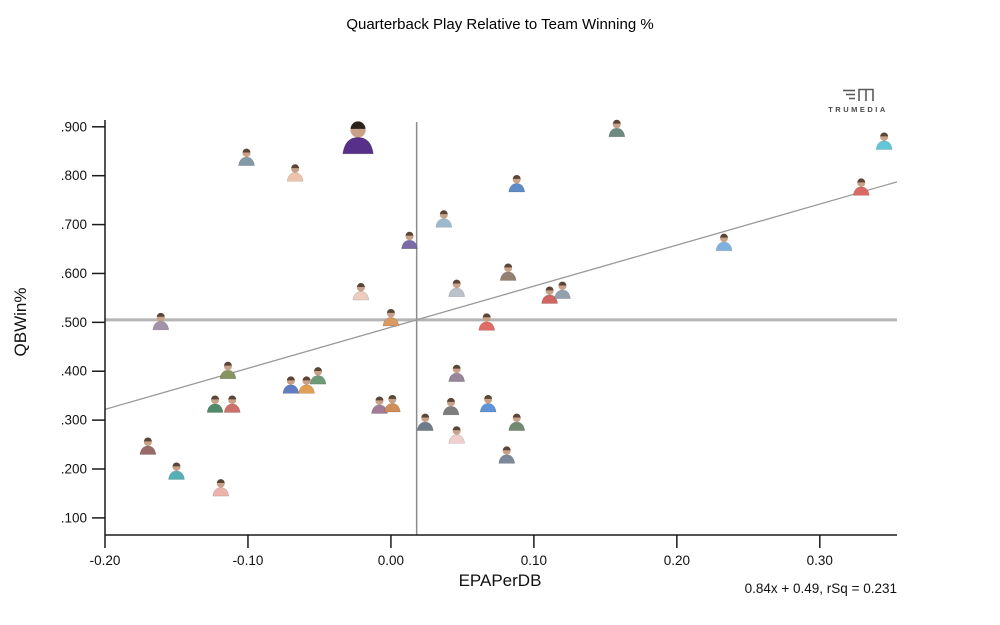  I want to click on y-tick-label: .900, so click(74, 126).